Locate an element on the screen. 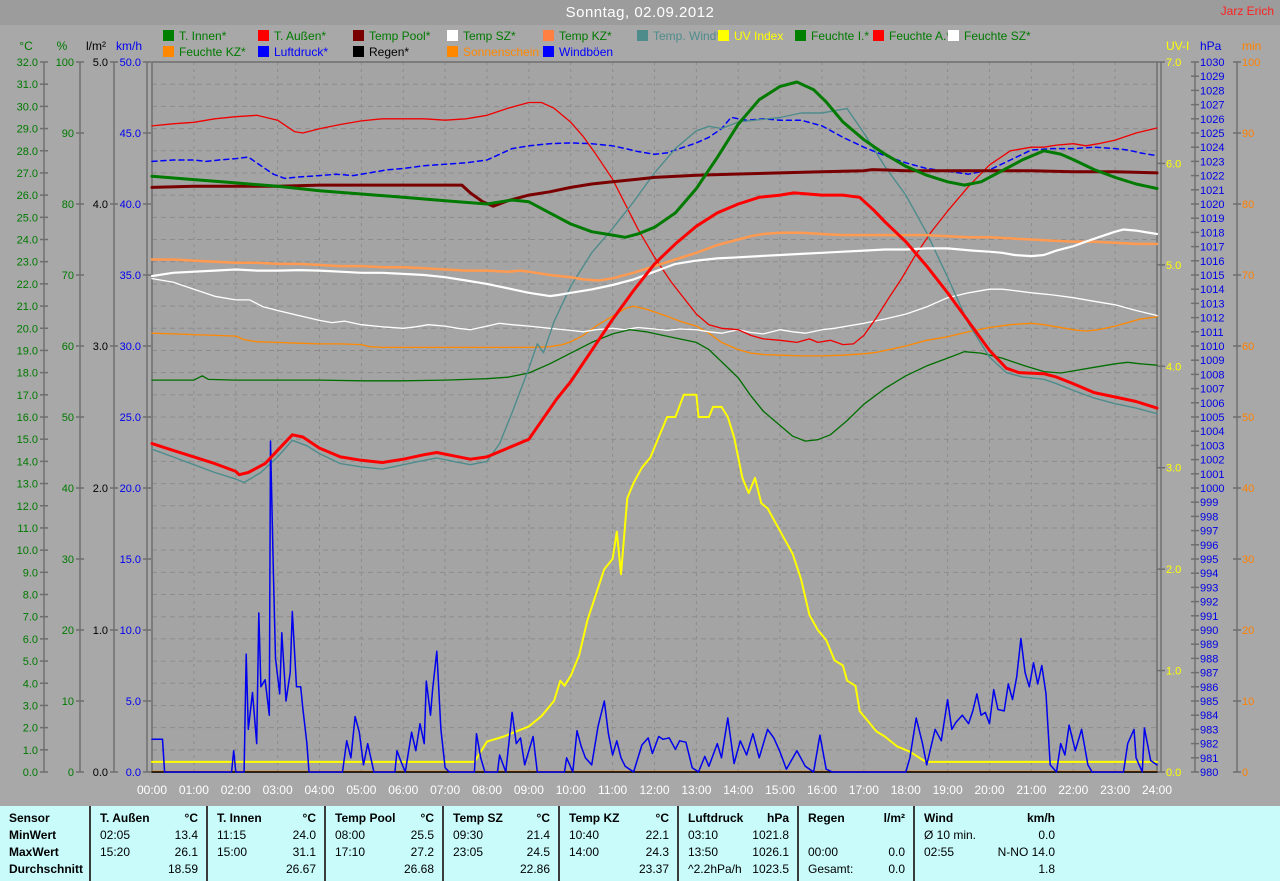 The image size is (1280, 881). axis-tick-label: 13.0 is located at coordinates (27, 485).